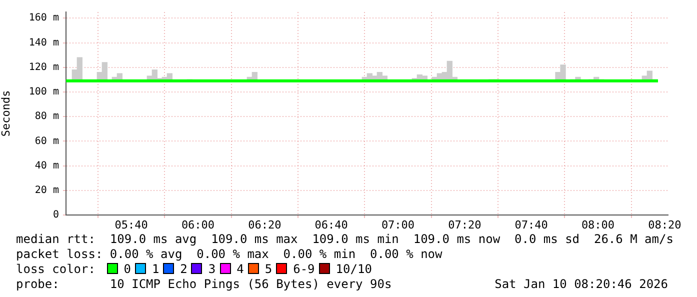 This screenshot has width=697, height=297. What do you see at coordinates (43, 67) in the screenshot?
I see `y-tick-label: 120 m` at bounding box center [43, 67].